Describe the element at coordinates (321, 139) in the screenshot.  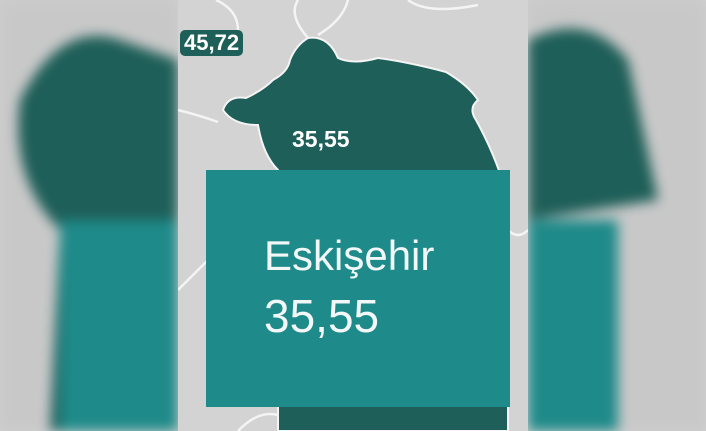
I see `region-value-label: 35,55` at that location.